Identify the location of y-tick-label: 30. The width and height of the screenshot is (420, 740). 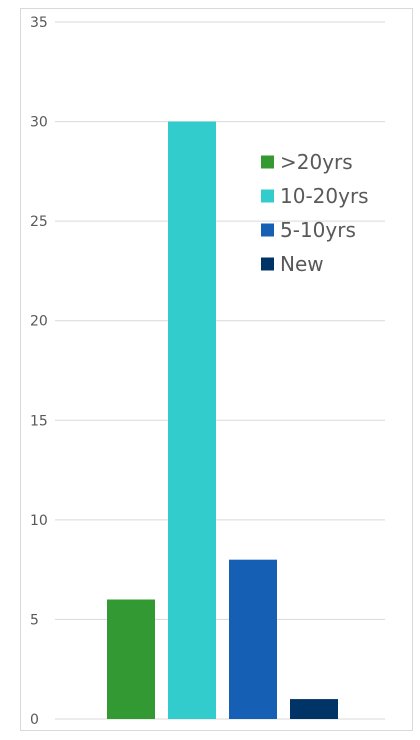
(39, 123).